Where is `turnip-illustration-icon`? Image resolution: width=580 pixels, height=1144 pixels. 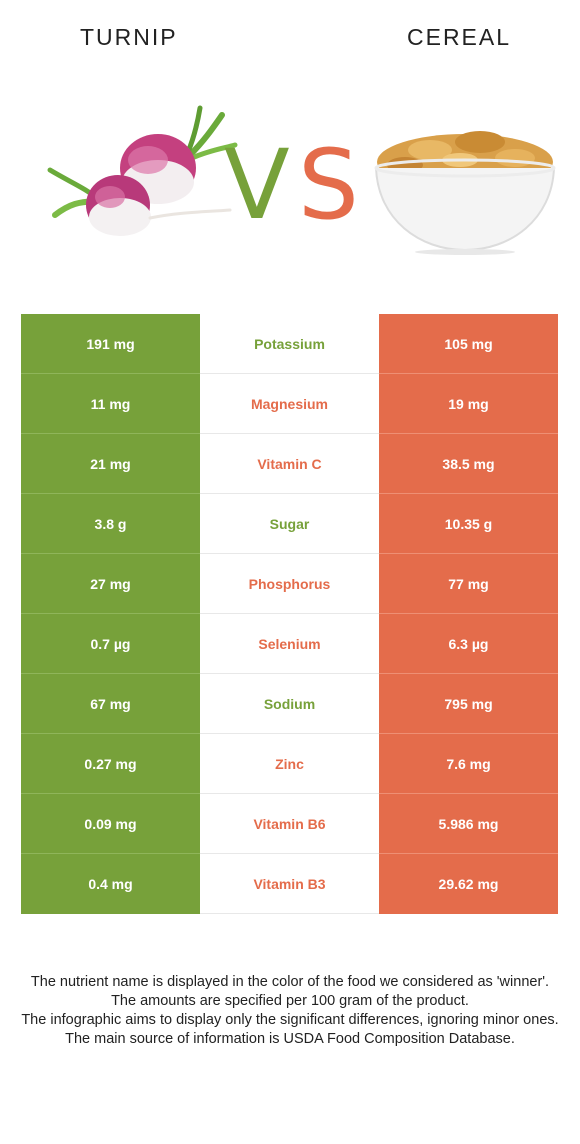
turnip-illustration-icon is located at coordinates (142, 170).